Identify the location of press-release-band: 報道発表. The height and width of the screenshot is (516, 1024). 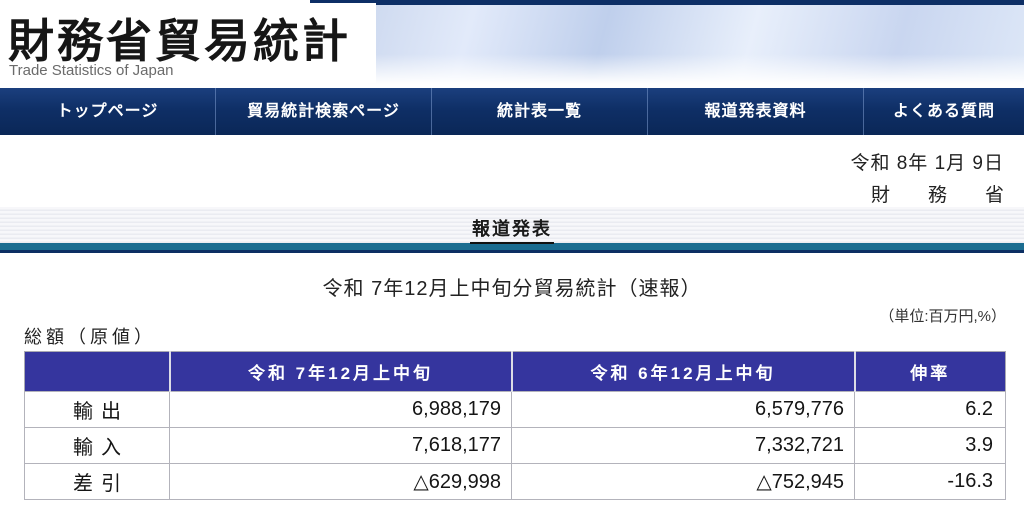
(512, 225).